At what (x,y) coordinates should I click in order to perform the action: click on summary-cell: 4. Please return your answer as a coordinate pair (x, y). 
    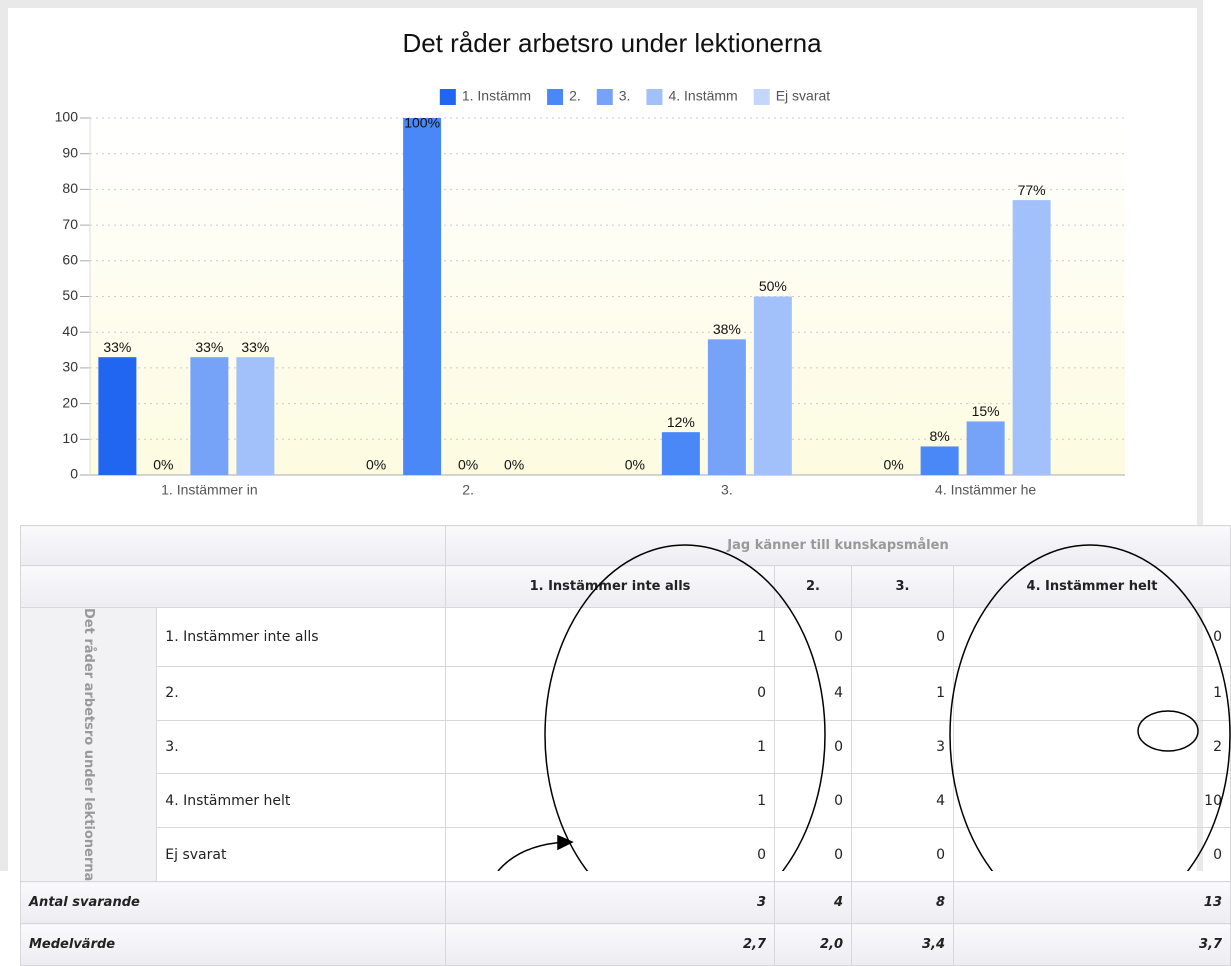
    Looking at the image, I should click on (813, 903).